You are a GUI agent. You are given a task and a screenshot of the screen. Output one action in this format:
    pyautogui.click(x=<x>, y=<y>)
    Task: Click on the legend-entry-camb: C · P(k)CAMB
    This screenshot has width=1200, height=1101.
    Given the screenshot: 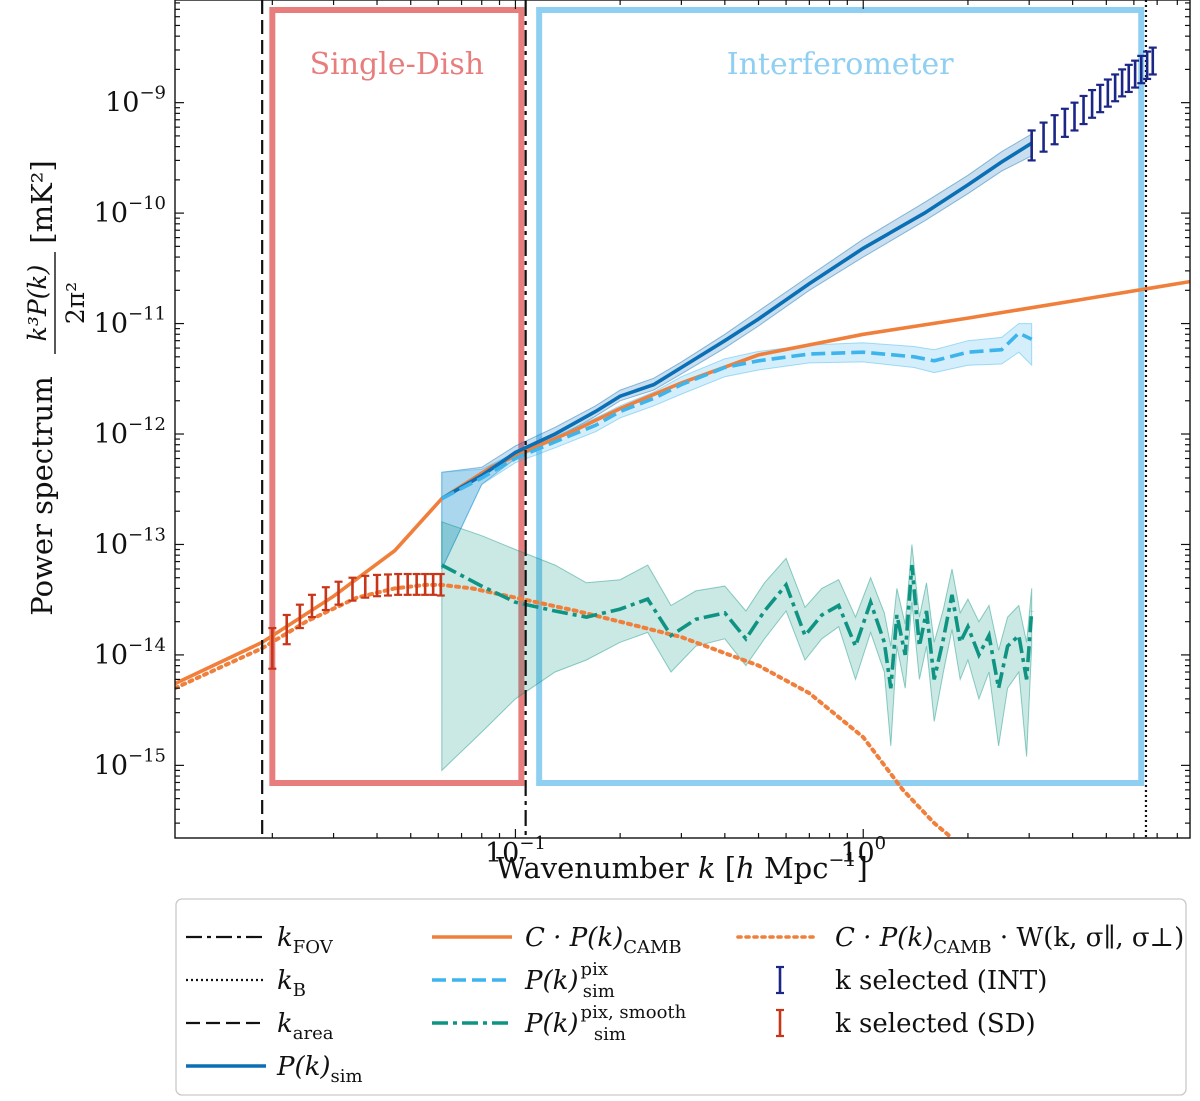 What is the action you would take?
    pyautogui.click(x=557, y=940)
    